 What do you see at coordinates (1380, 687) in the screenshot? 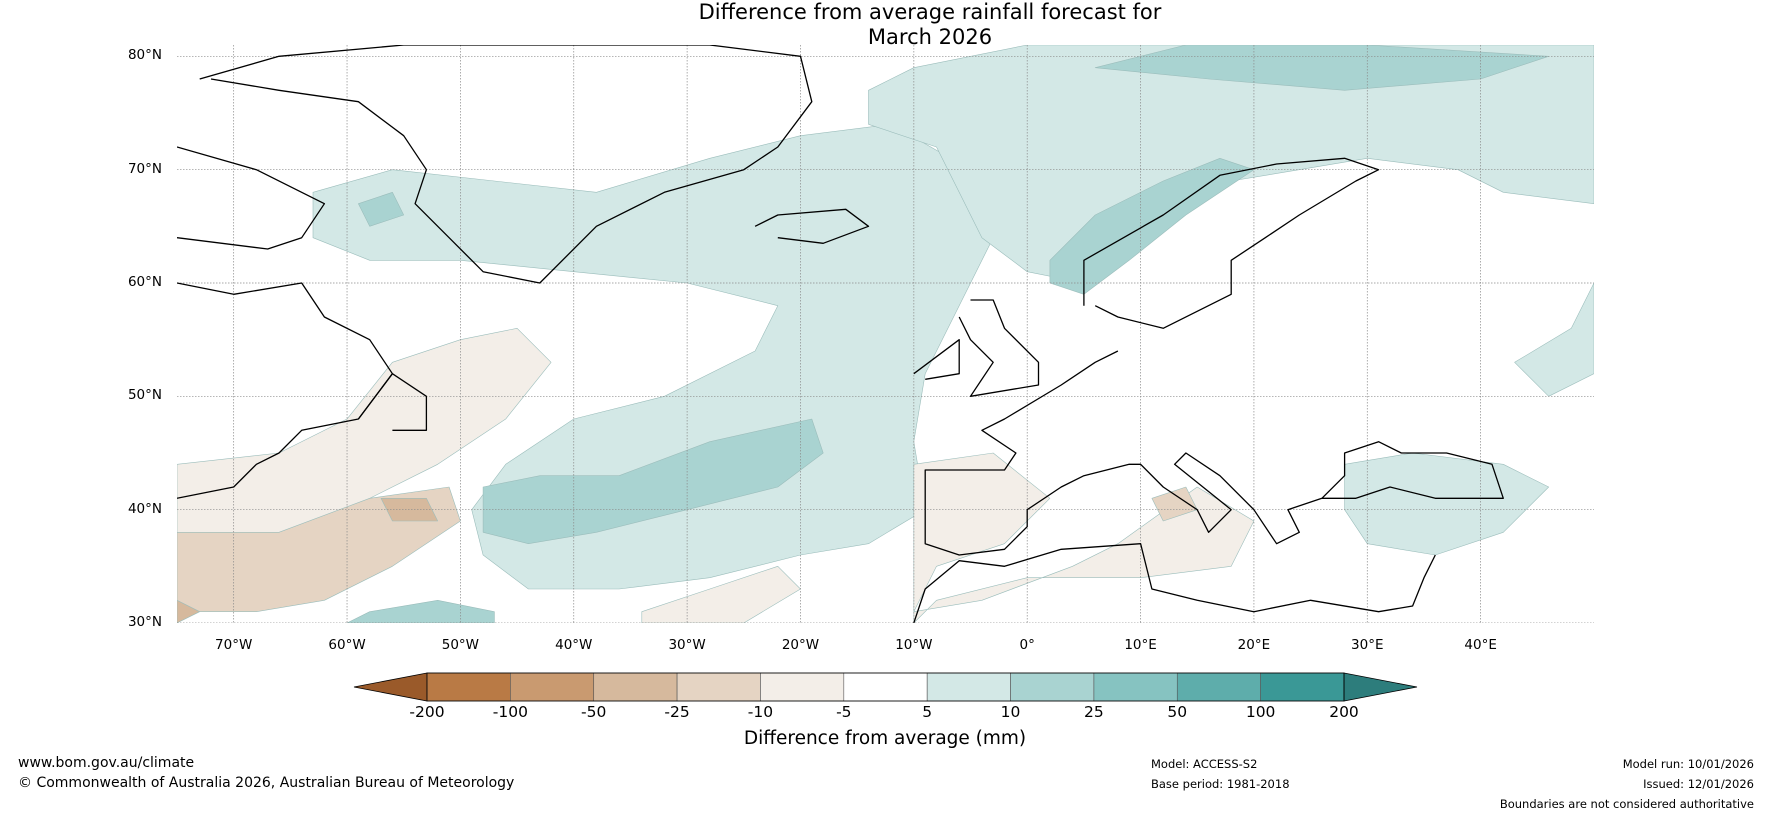
I see `colorbar-arrow-high` at bounding box center [1380, 687].